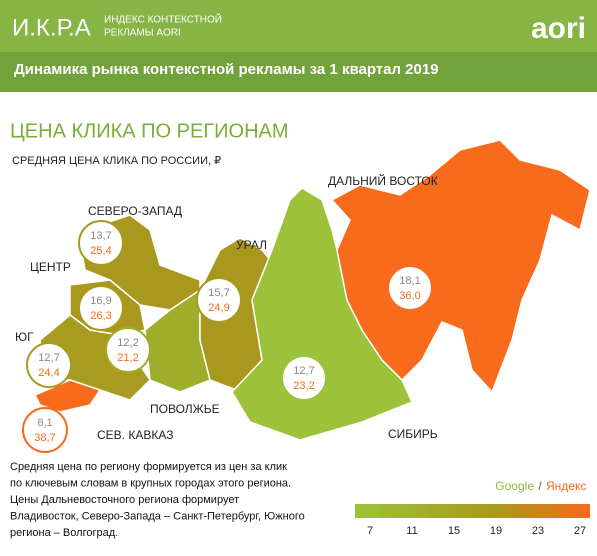 Image resolution: width=597 pixels, height=556 pixels. I want to click on region-name: ПОВОЛЖЬЕ, so click(185, 409).